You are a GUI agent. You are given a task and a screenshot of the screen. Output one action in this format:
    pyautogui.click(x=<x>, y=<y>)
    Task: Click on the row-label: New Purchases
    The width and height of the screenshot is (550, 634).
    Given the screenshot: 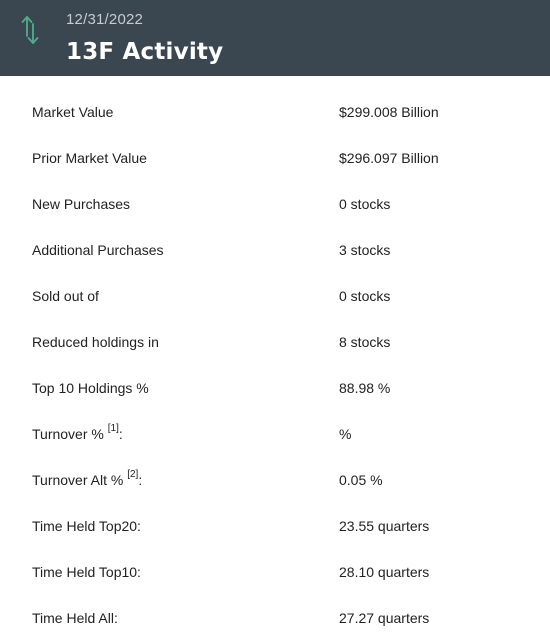 What is the action you would take?
    pyautogui.click(x=81, y=204)
    